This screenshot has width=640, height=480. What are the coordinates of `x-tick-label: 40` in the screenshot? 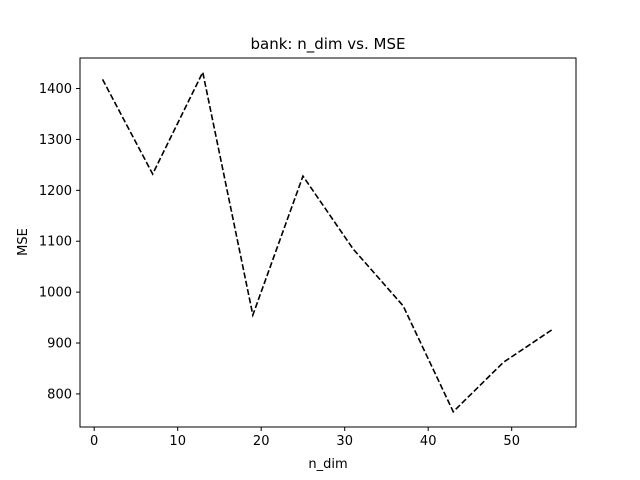 It's located at (428, 441).